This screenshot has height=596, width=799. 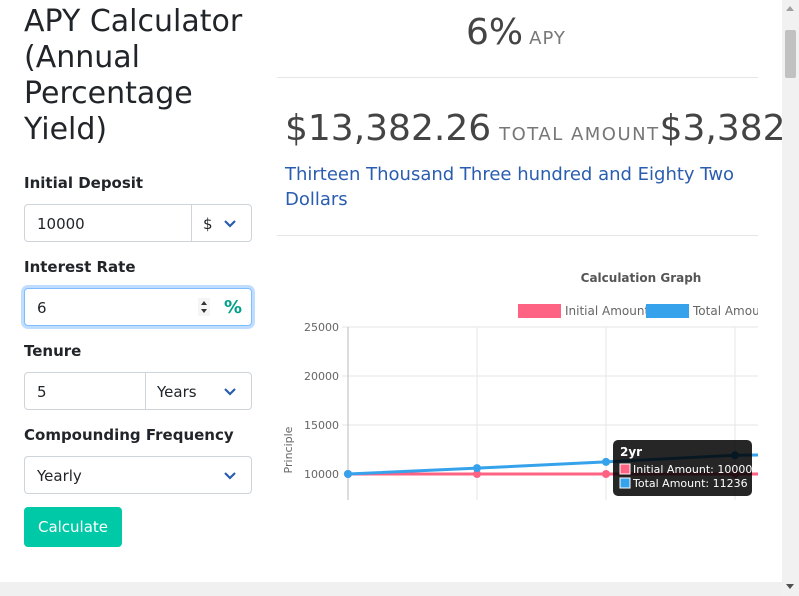 What do you see at coordinates (288, 449) in the screenshot?
I see `y-axis-label: Principle` at bounding box center [288, 449].